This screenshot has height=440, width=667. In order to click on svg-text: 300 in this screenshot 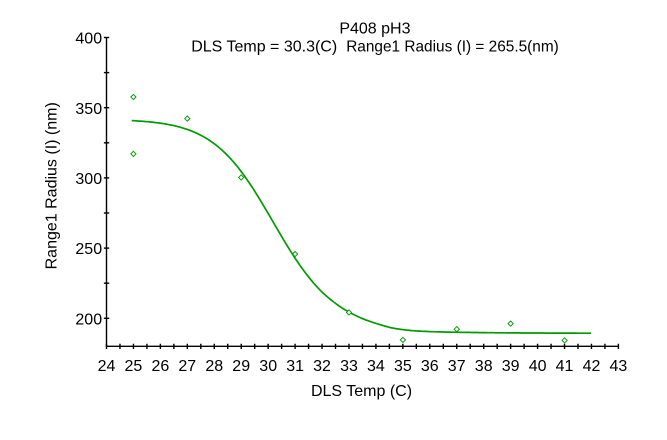, I will do `click(88, 179)`.